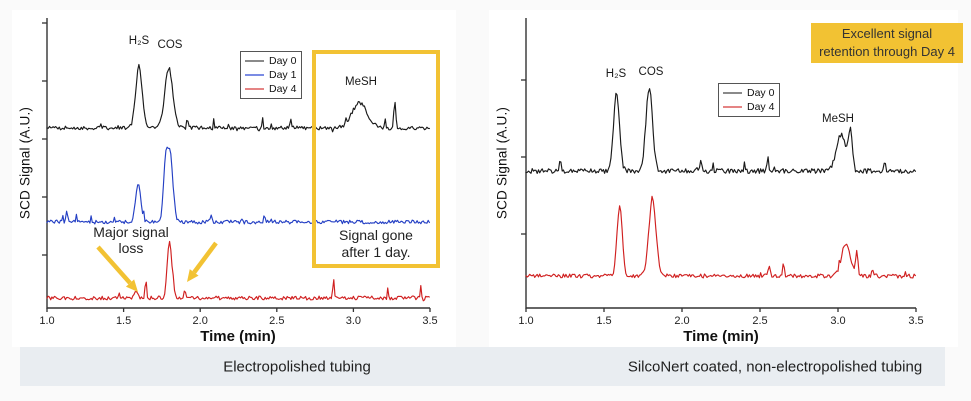 The height and width of the screenshot is (401, 971). Describe the element at coordinates (131, 248) in the screenshot. I see `major-signal-loss-line2: loss` at that location.